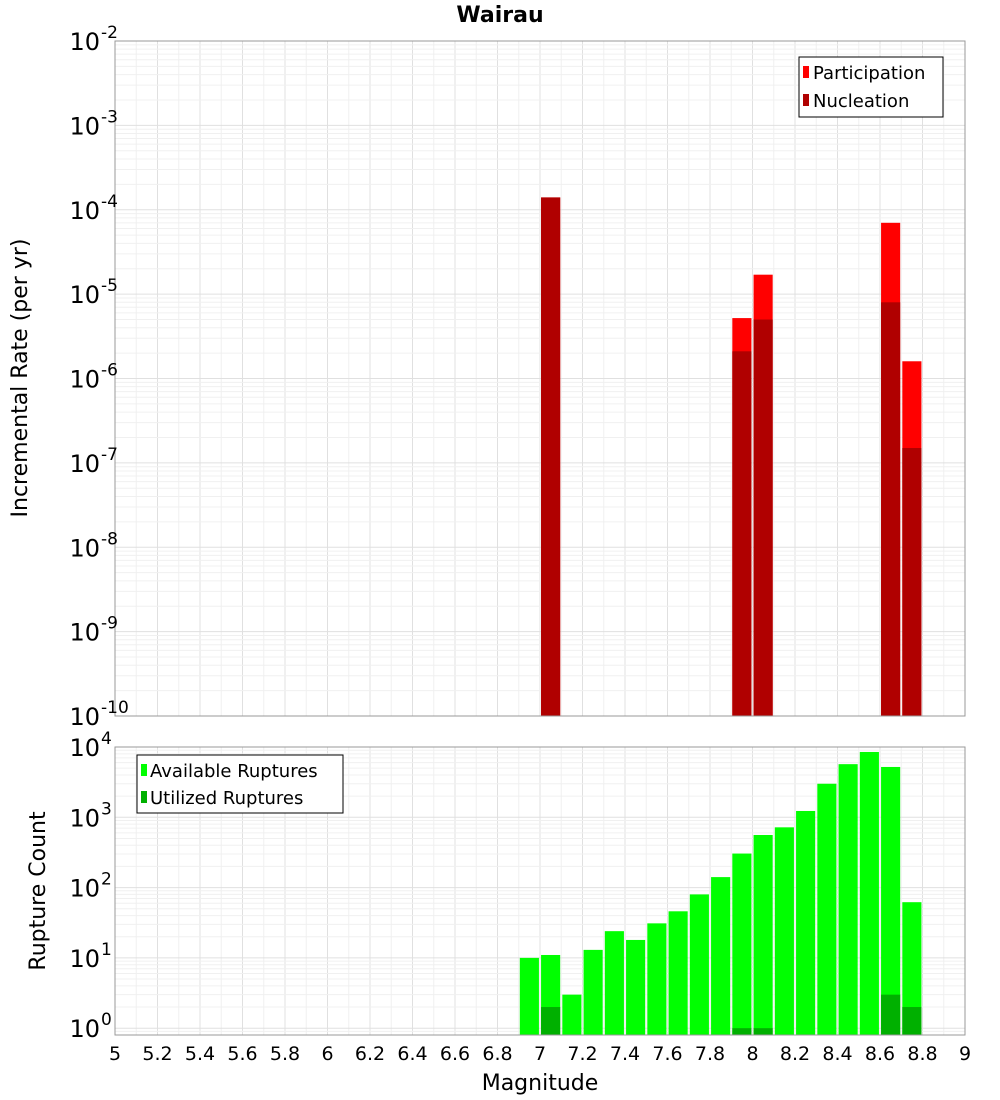 The width and height of the screenshot is (1000, 1100). I want to click on x-tick-label: 5, so click(115, 1054).